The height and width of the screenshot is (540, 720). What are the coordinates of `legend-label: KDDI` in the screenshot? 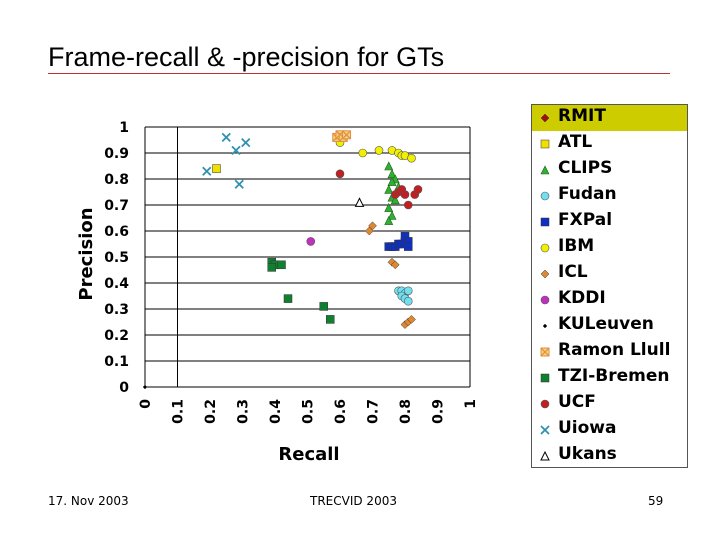 It's located at (582, 298).